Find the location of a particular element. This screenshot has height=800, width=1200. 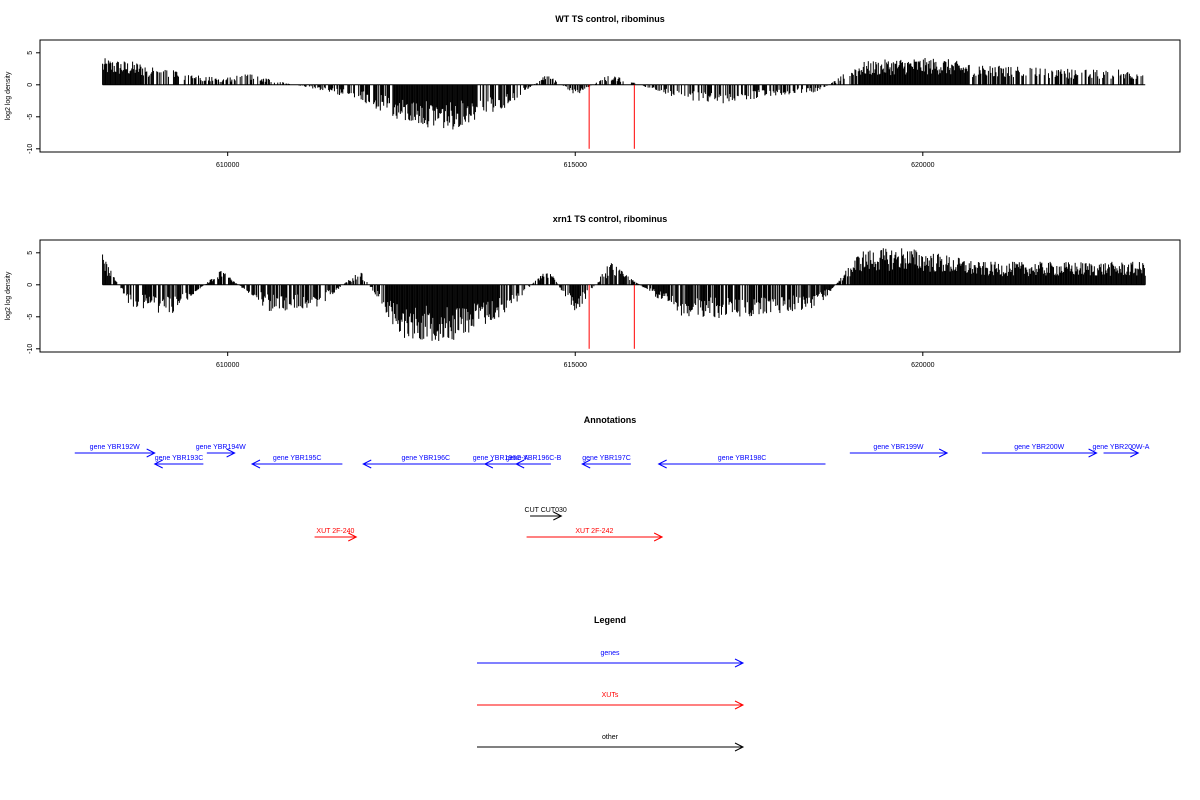

legend-label: genes is located at coordinates (610, 653).